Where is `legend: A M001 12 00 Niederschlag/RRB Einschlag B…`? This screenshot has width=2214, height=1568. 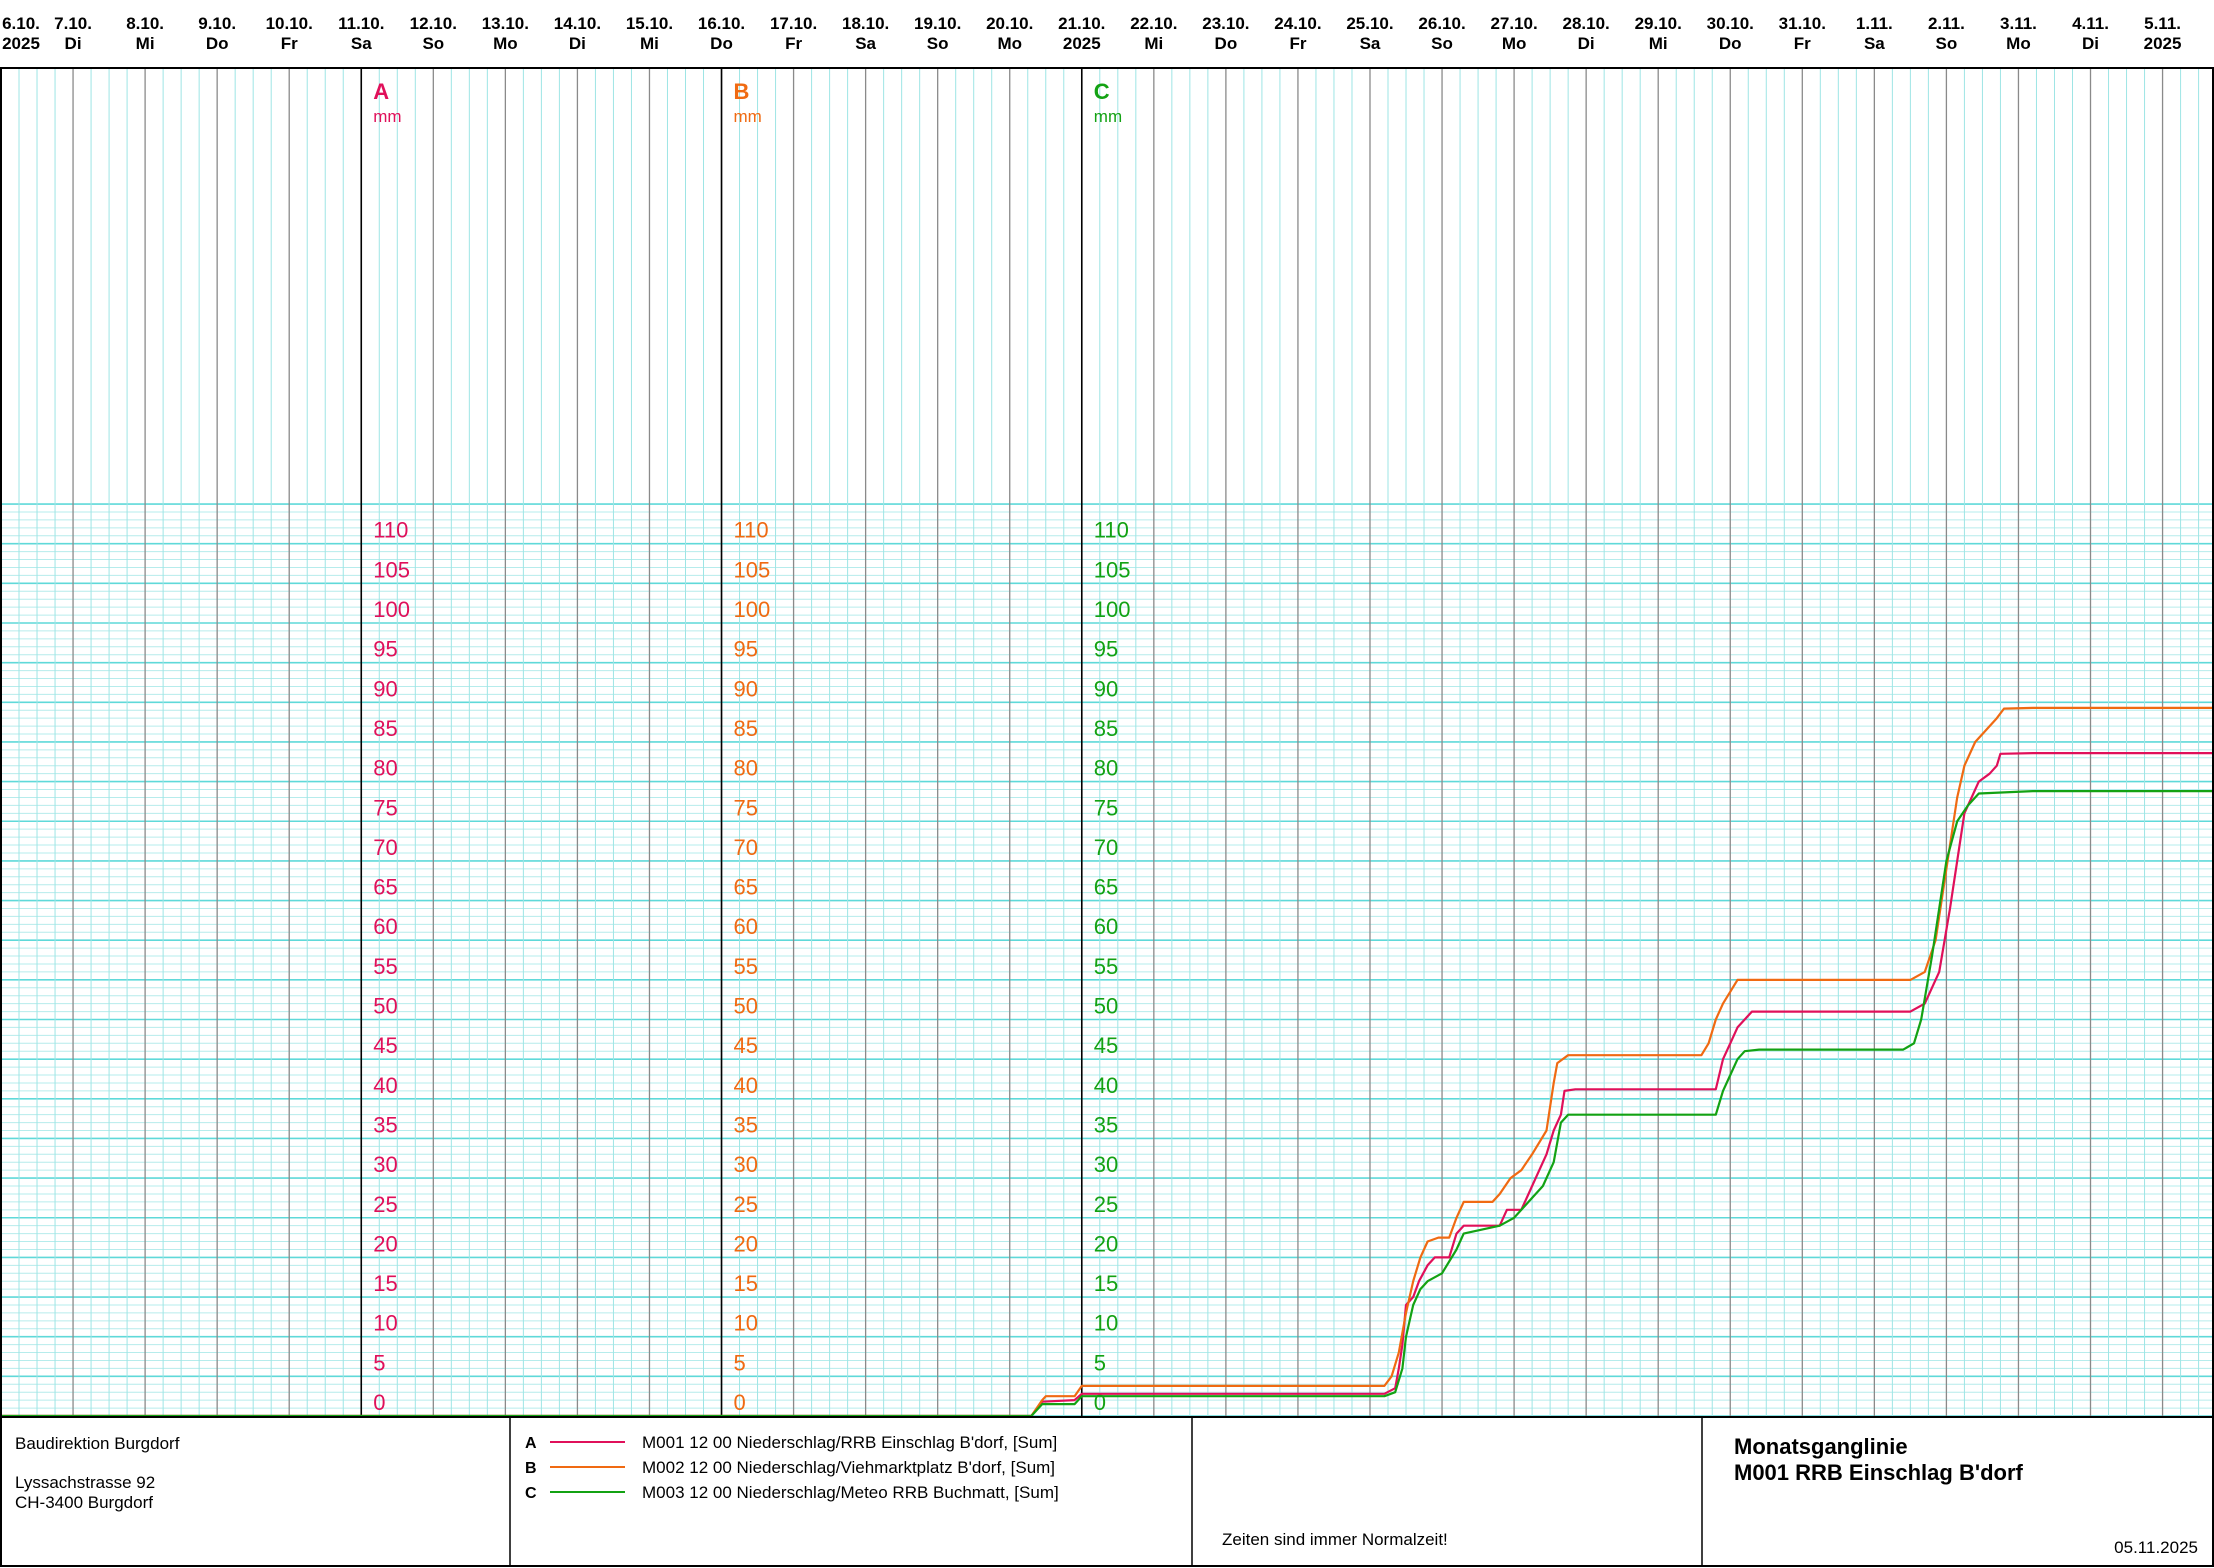 legend: A M001 12 00 Niederschlag/RRB Einschlag B… is located at coordinates (792, 1467).